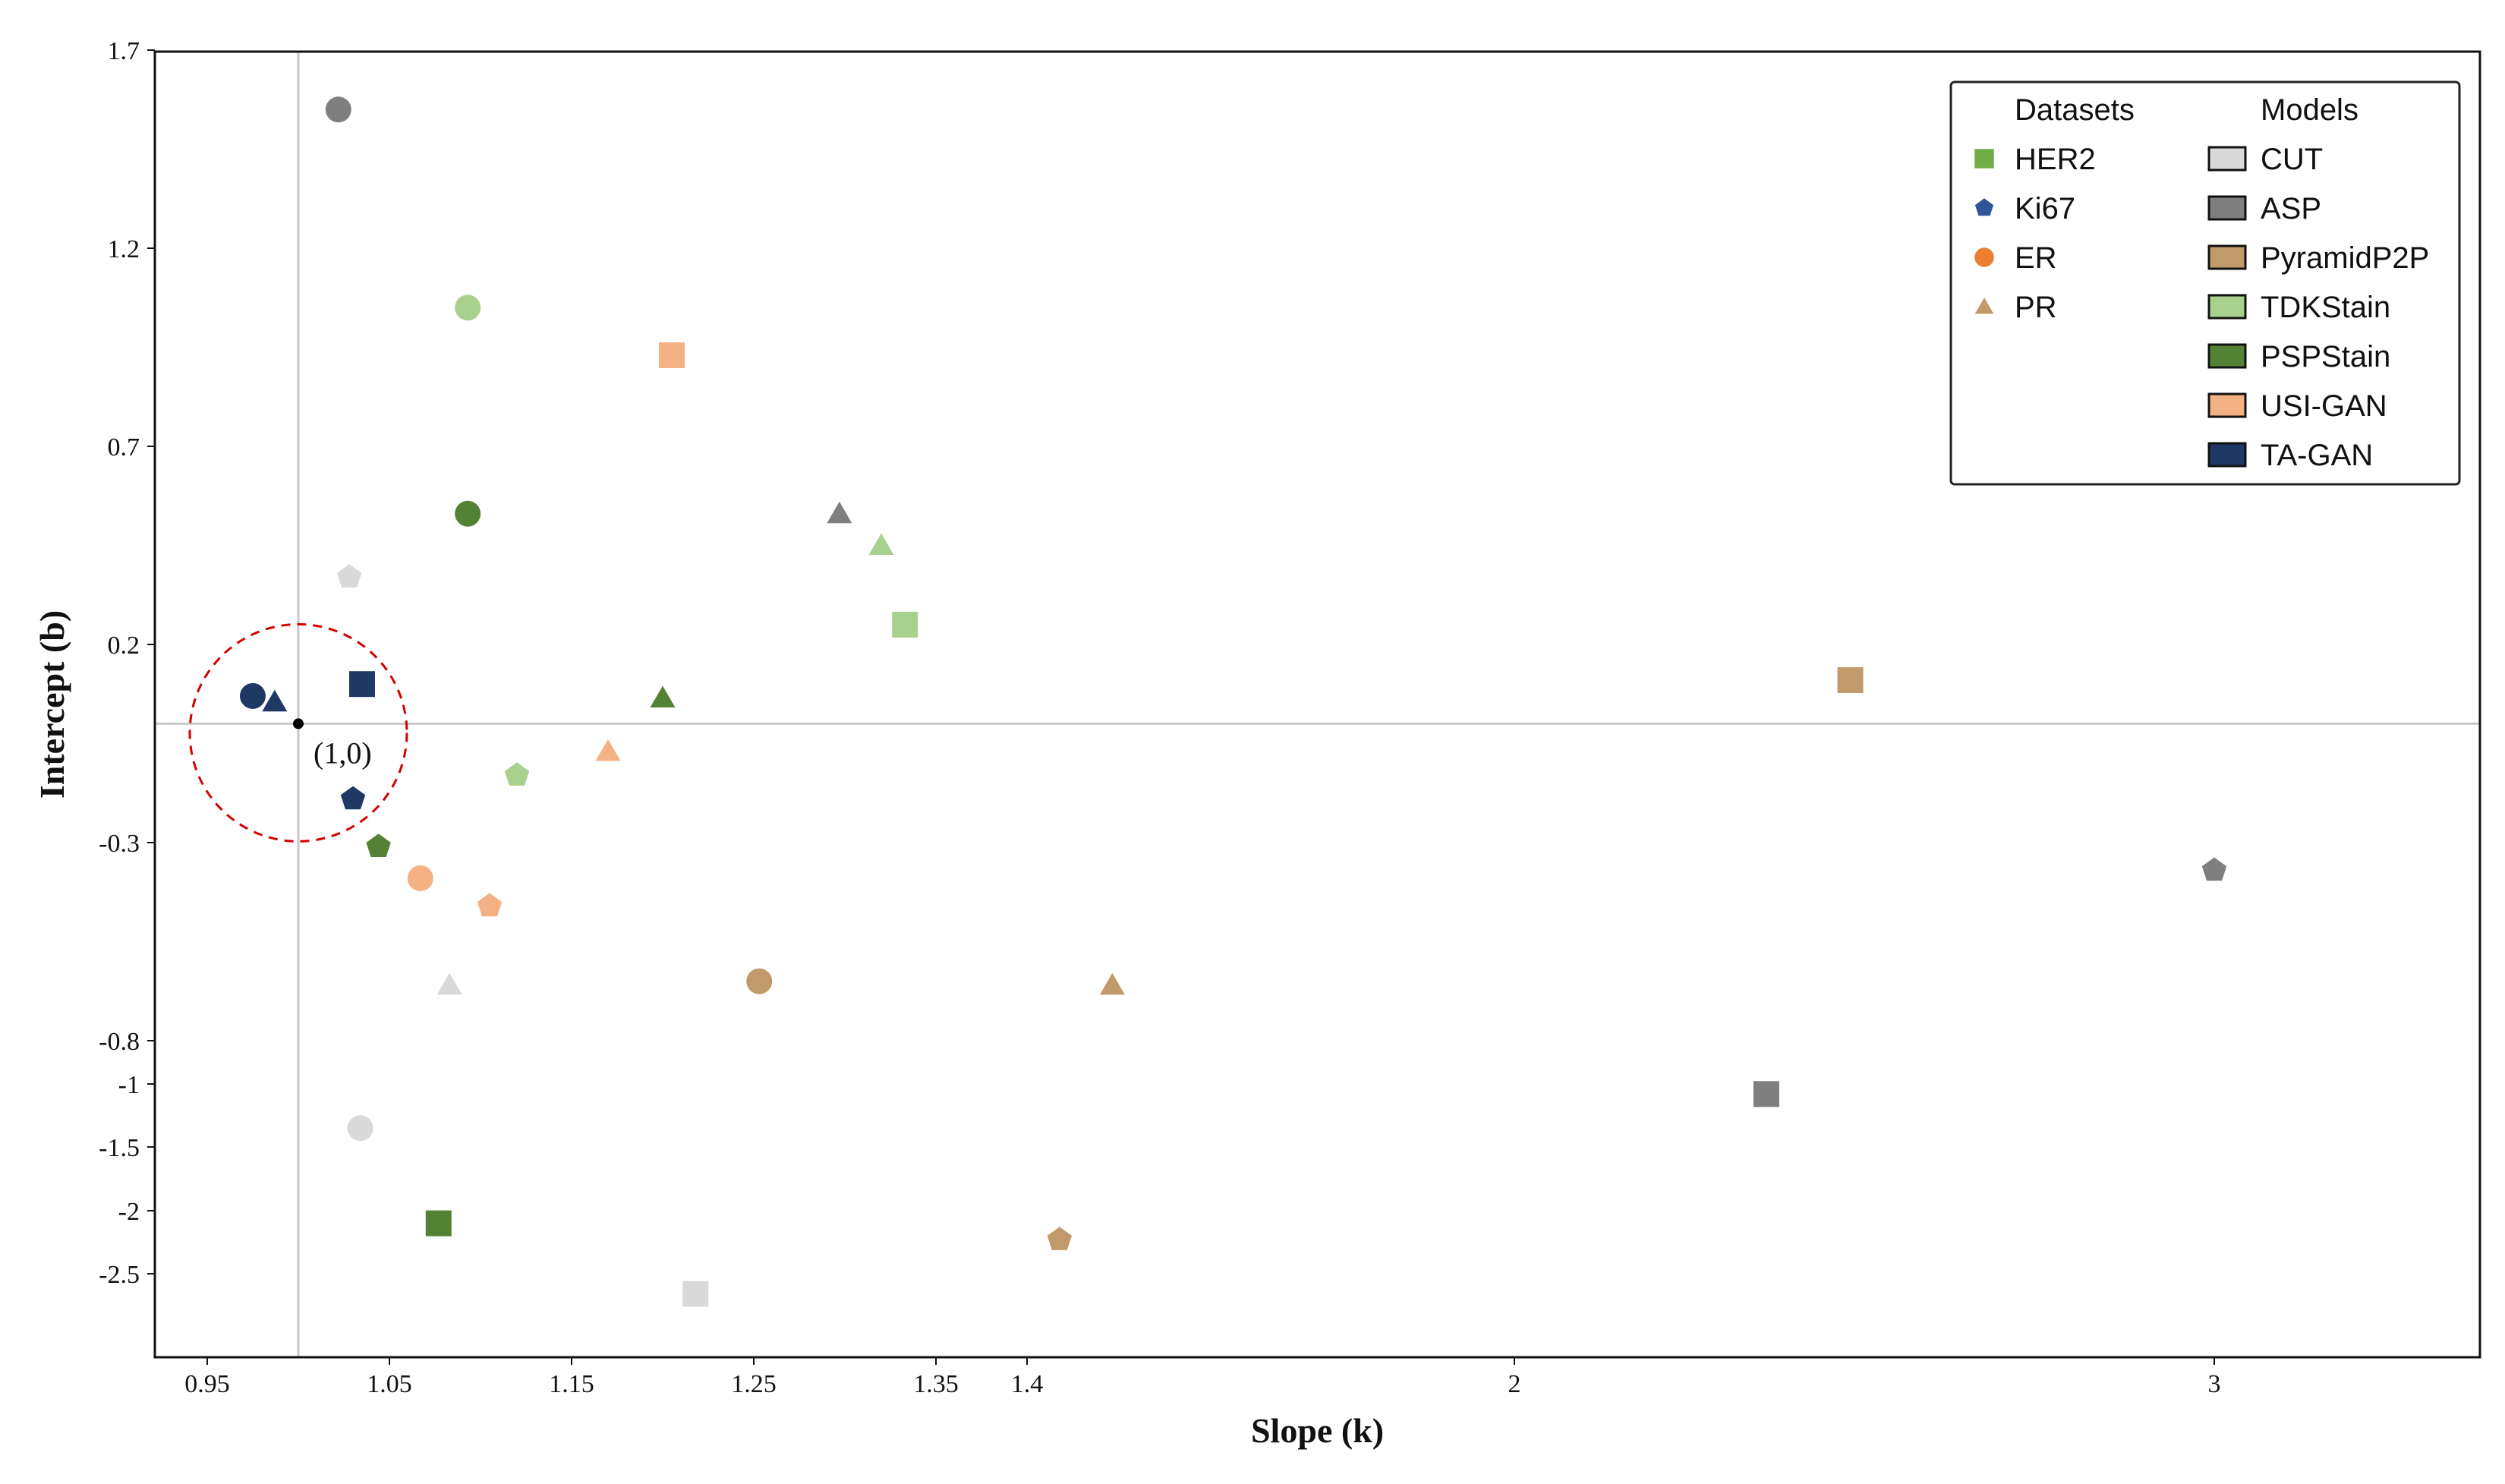 The image size is (2505, 1484). What do you see at coordinates (2317, 455) in the screenshot?
I see `legend-model-label: TA-GAN` at bounding box center [2317, 455].